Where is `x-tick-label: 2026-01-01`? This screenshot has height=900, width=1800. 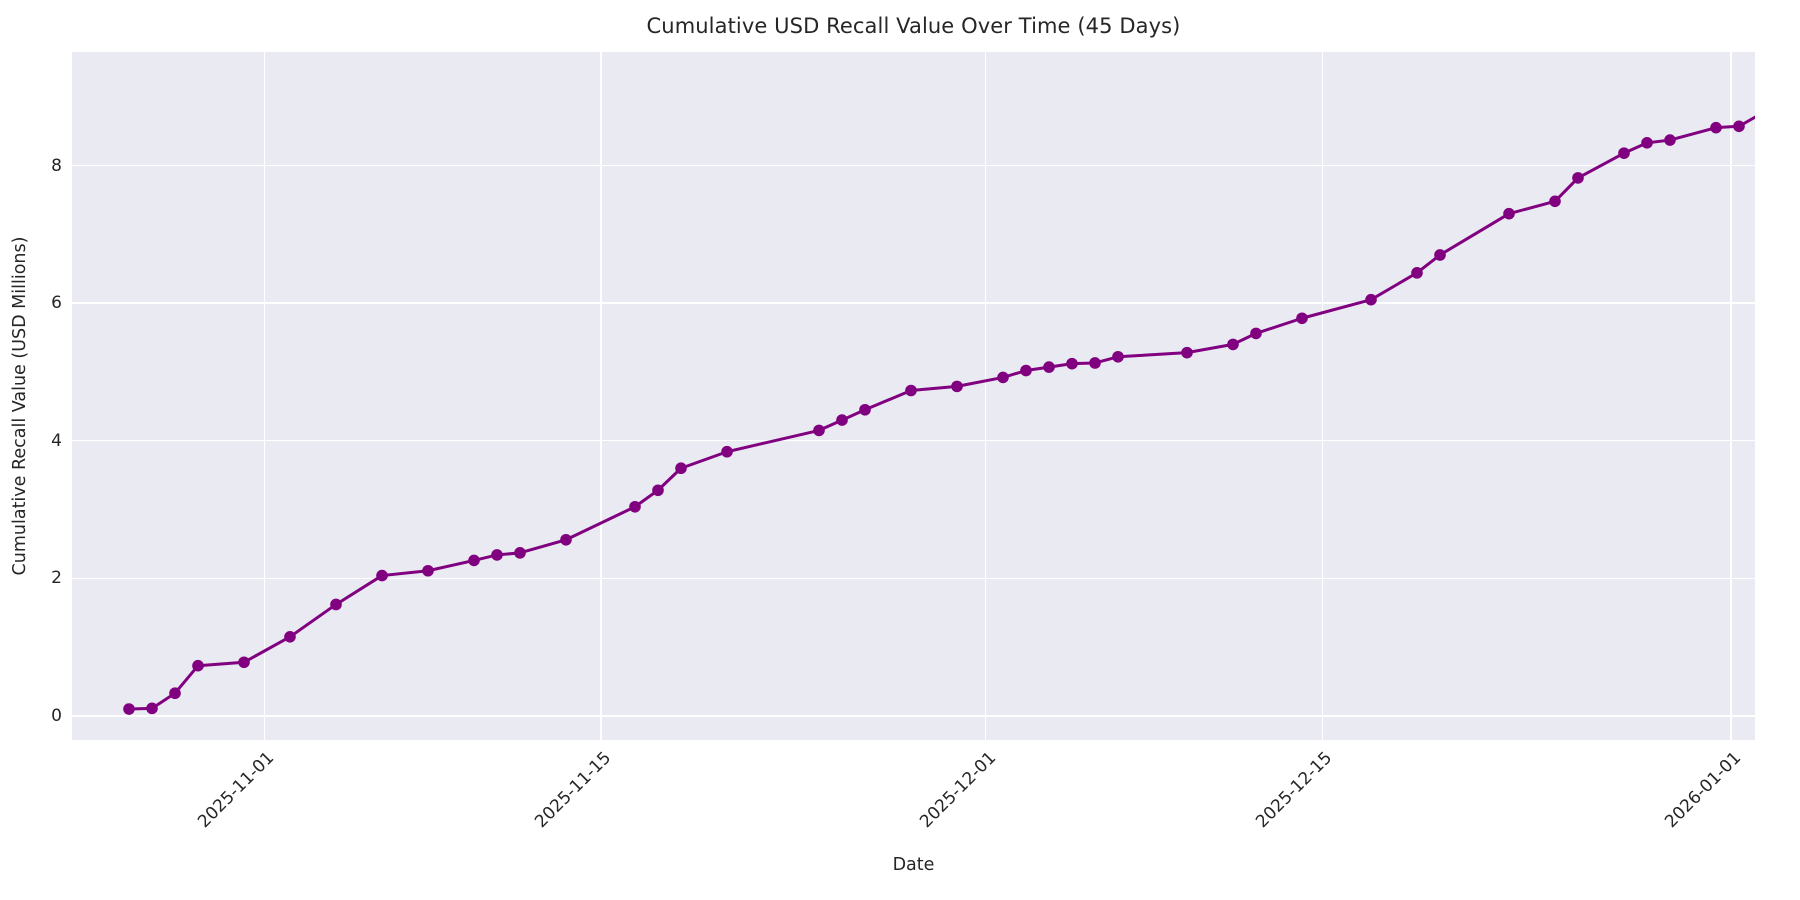
x-tick-label: 2026-01-01 is located at coordinates (1703, 790).